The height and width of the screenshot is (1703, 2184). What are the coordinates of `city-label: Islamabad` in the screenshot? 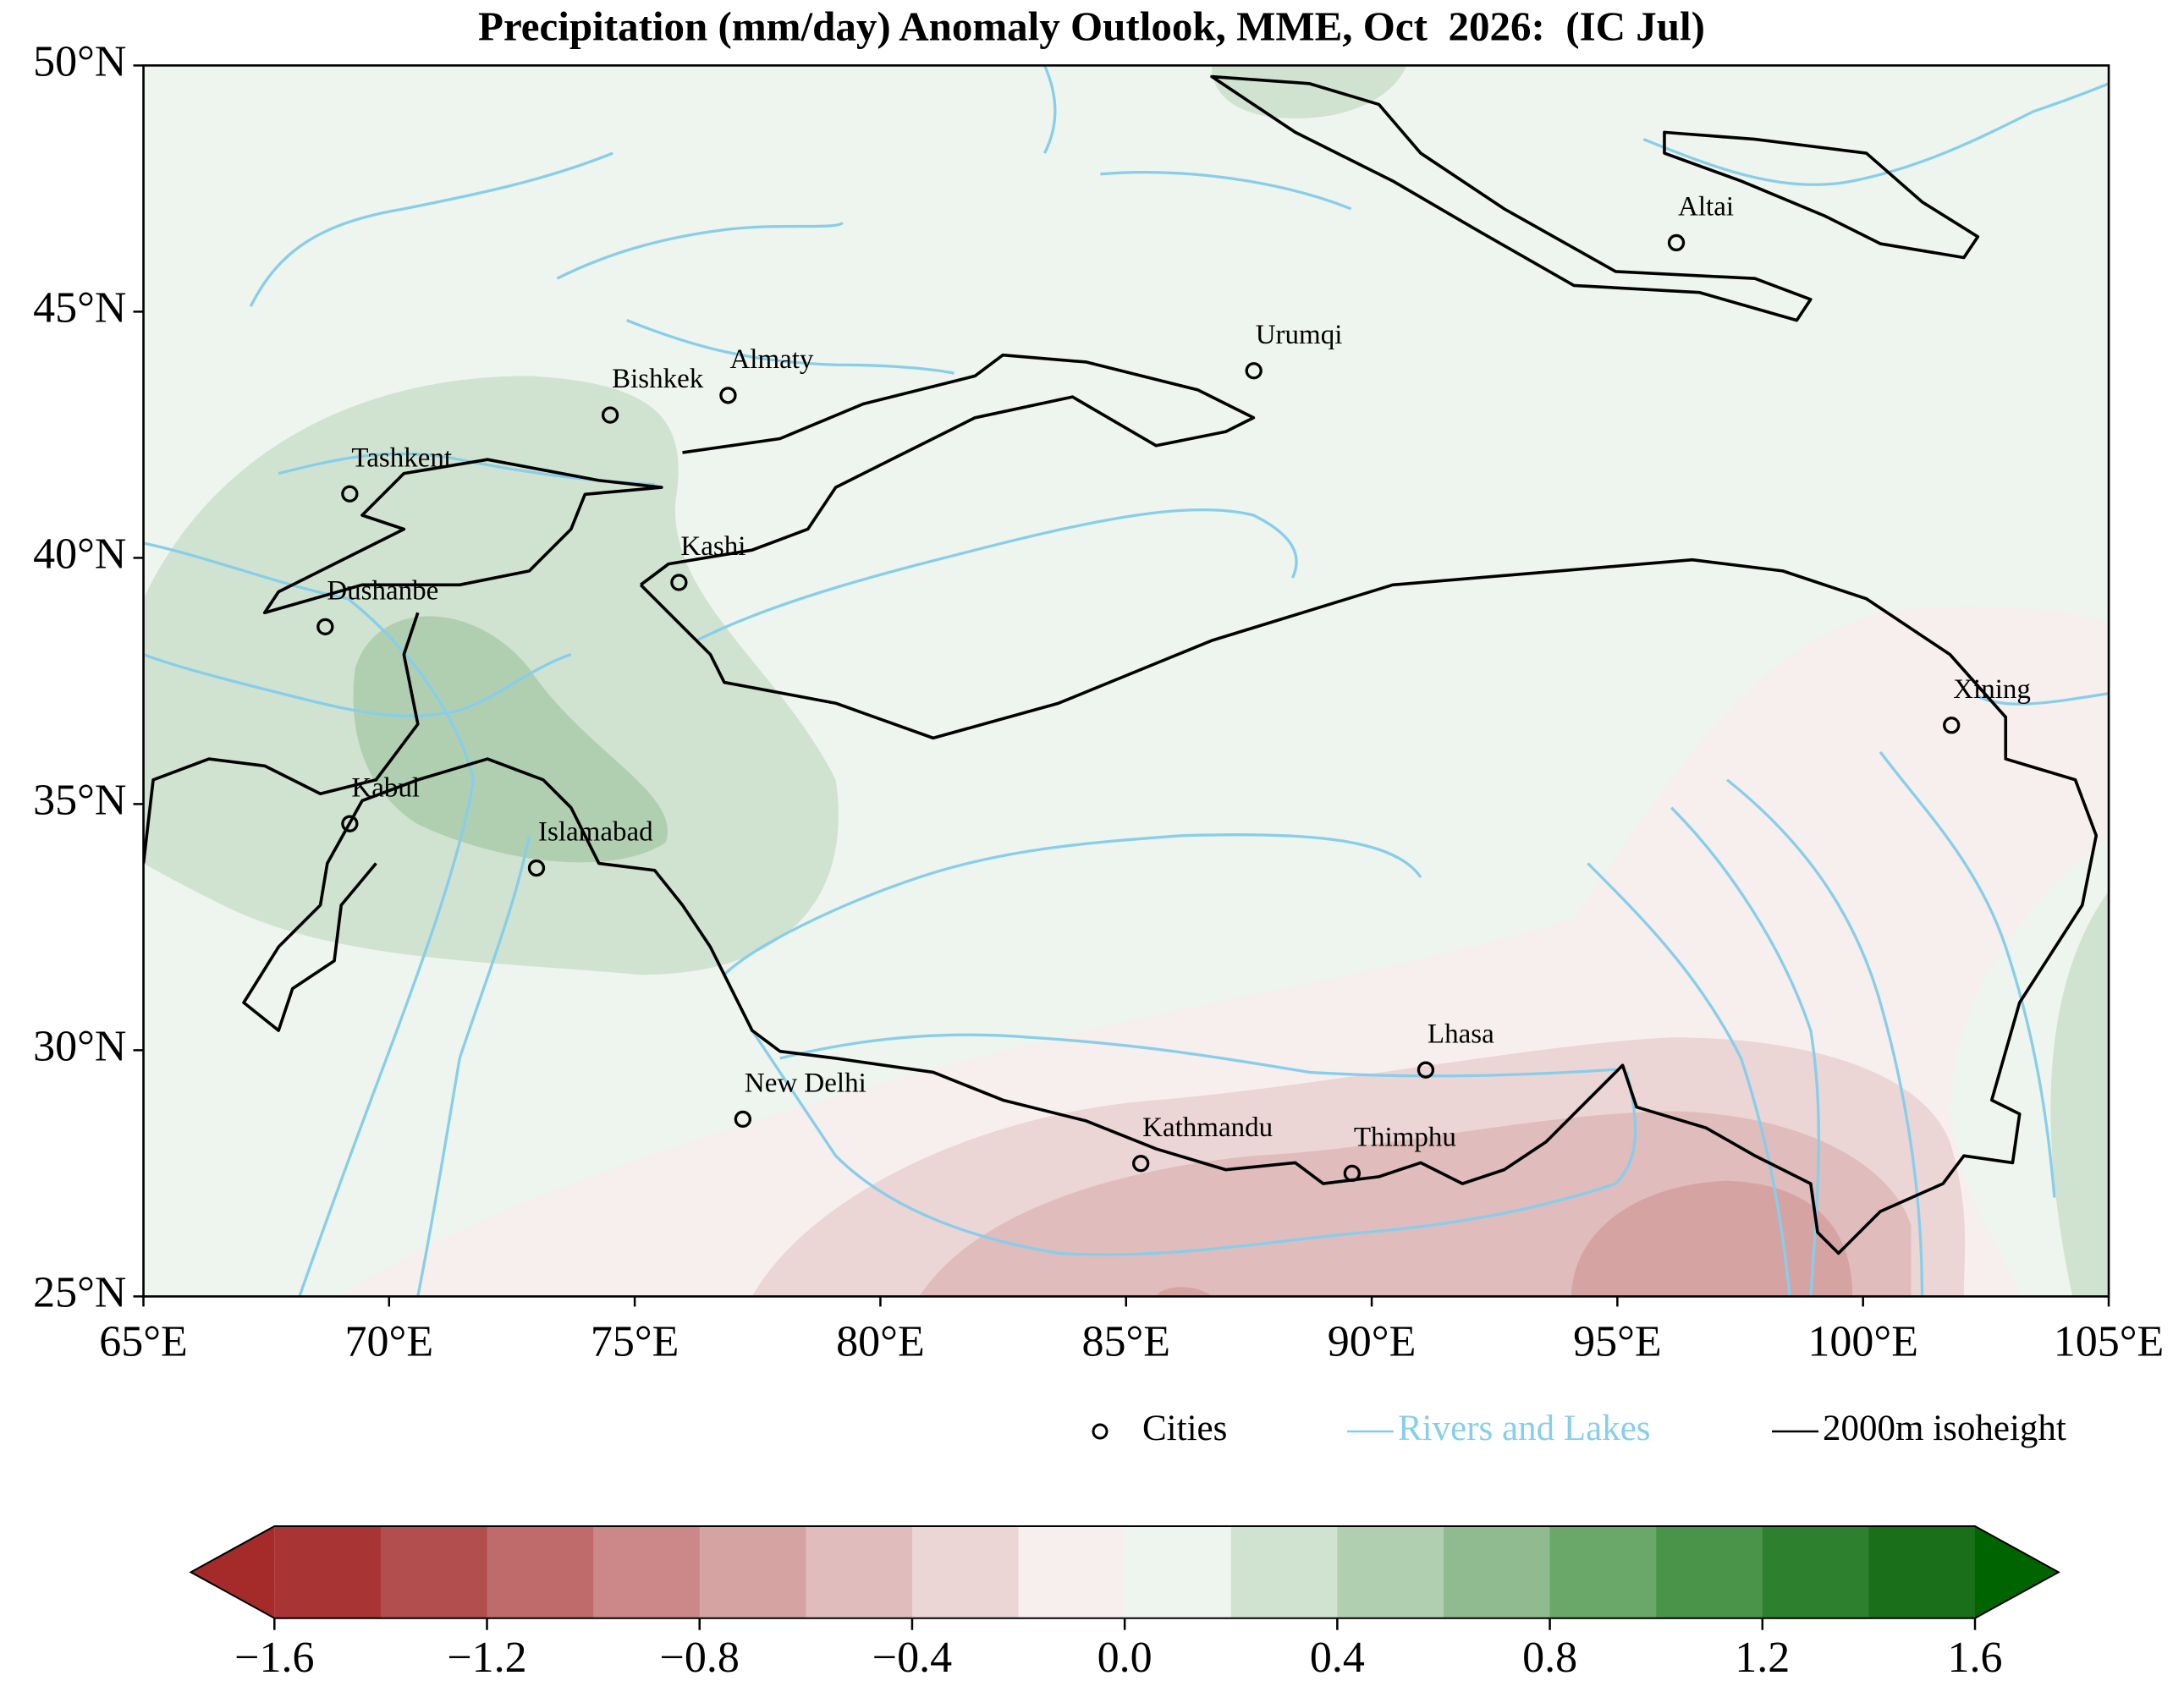 It's located at (595, 832).